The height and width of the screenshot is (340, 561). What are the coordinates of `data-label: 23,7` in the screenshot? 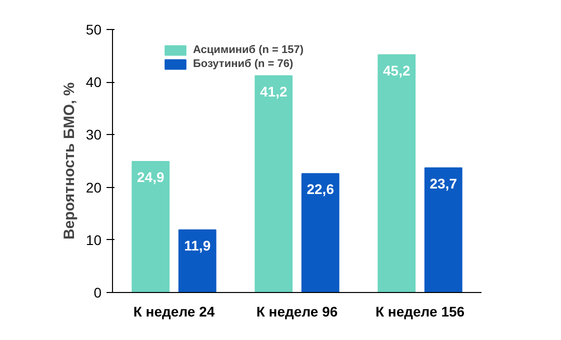 It's located at (444, 183).